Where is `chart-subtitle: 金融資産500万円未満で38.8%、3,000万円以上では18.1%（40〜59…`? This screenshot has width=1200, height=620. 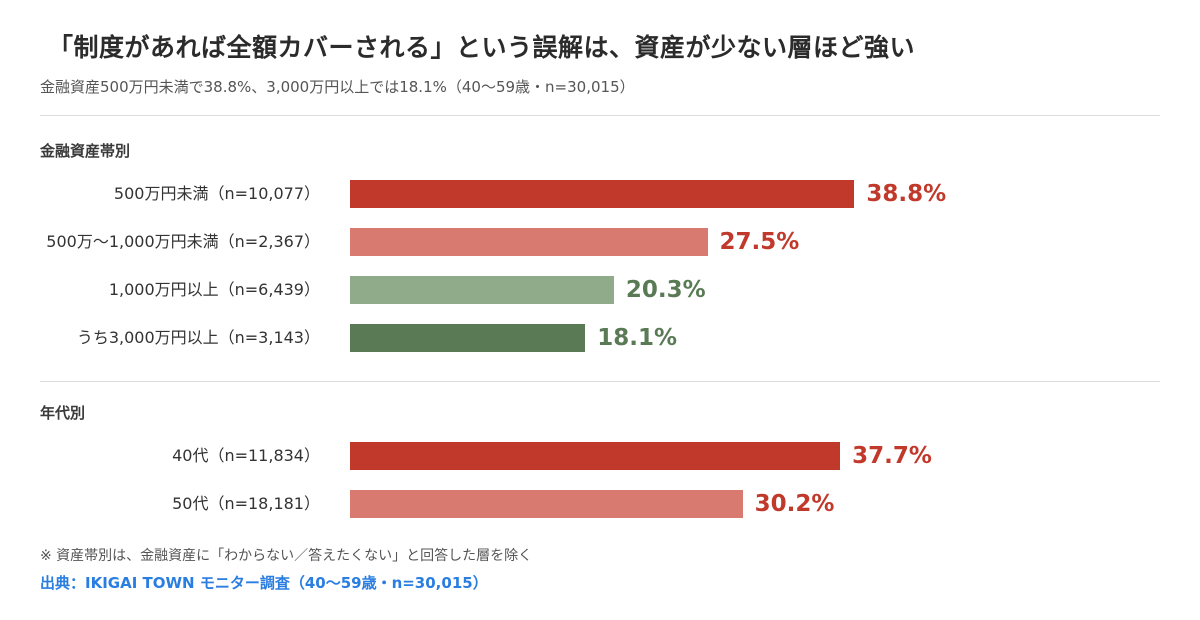 chart-subtitle: 金融資産500万円未満で38.8%、3,000万円以上では18.1%（40〜59… is located at coordinates (337, 87).